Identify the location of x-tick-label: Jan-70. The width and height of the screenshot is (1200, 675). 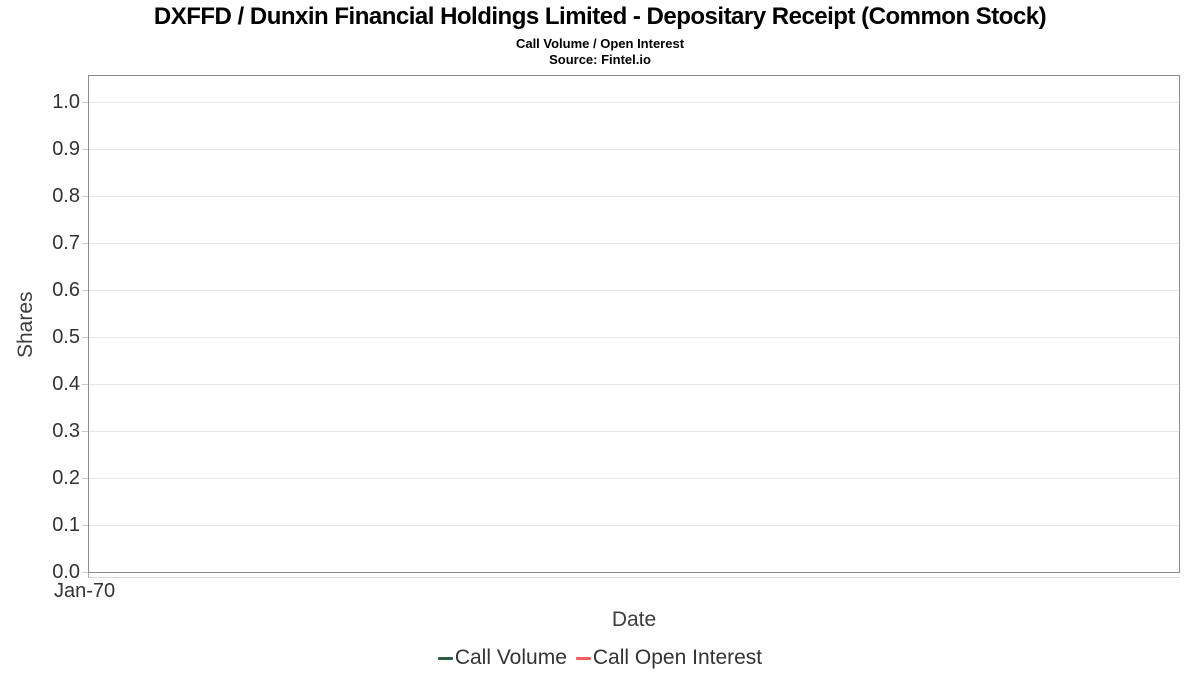
(85, 591).